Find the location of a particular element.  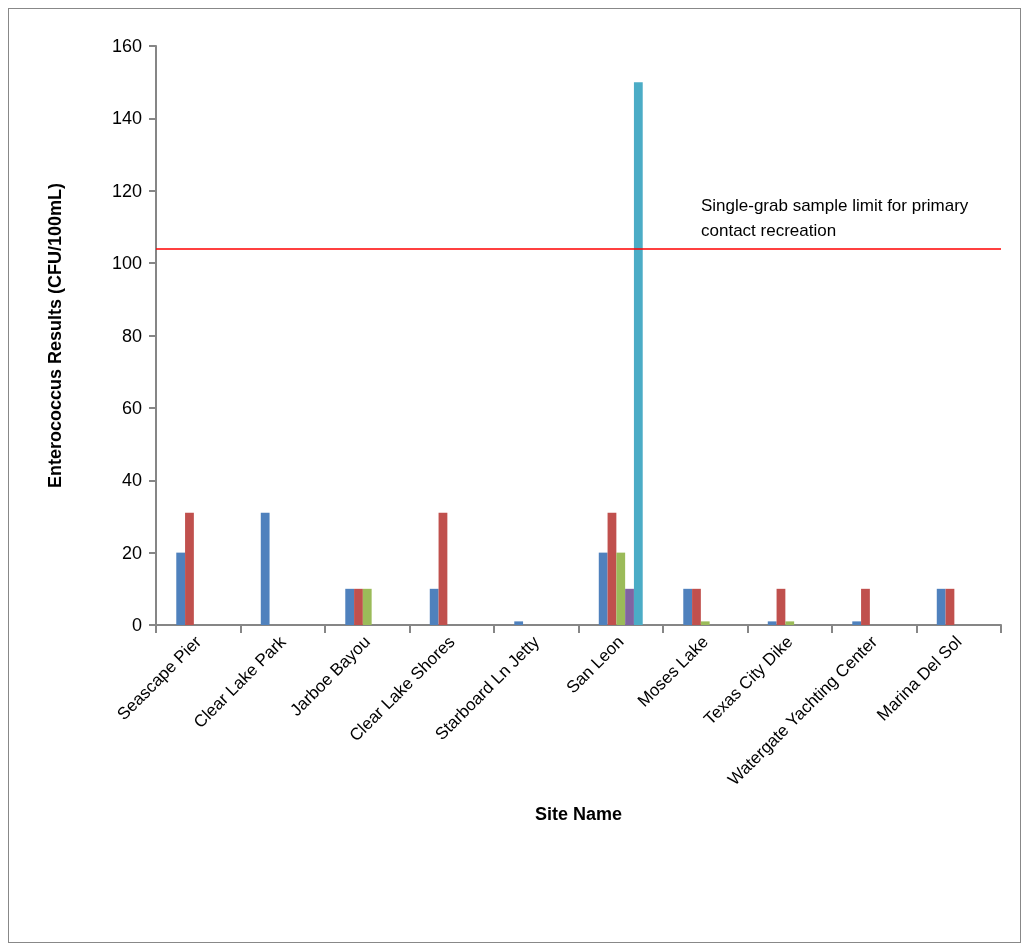

y-tick-label: 120 is located at coordinates (126, 190).